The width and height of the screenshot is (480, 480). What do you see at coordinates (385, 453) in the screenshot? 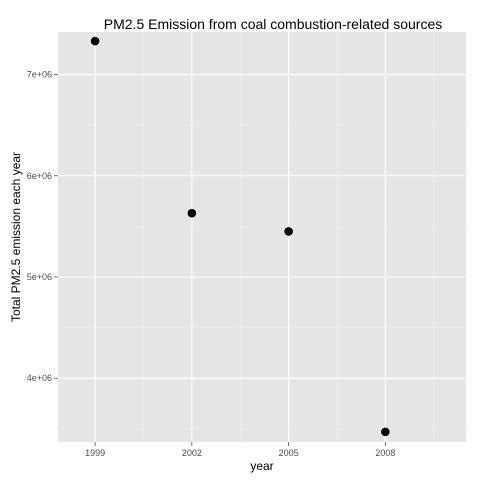
I see `x-tick-label: 2008` at bounding box center [385, 453].